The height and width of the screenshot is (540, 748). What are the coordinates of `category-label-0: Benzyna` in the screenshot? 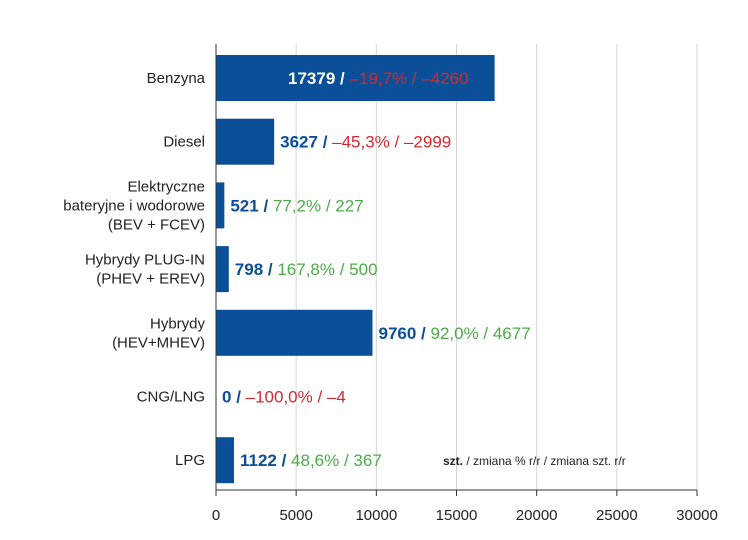 It's located at (176, 78).